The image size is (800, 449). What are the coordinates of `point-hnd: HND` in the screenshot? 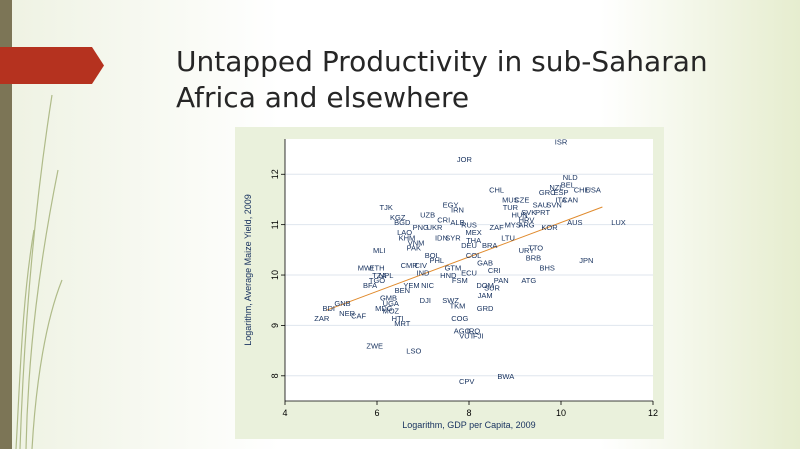 It's located at (448, 275).